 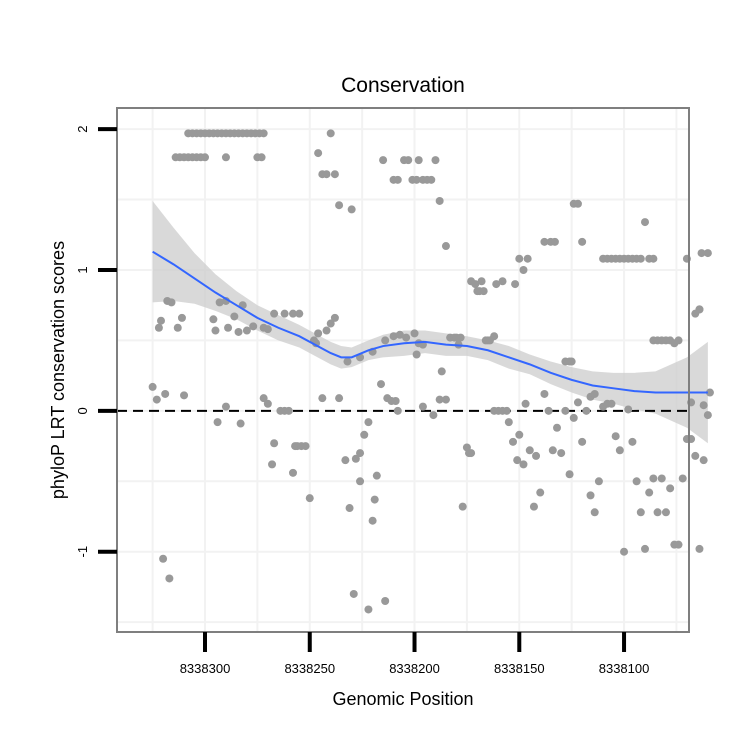 What do you see at coordinates (82, 552) in the screenshot?
I see `y-tick-label: -1` at bounding box center [82, 552].